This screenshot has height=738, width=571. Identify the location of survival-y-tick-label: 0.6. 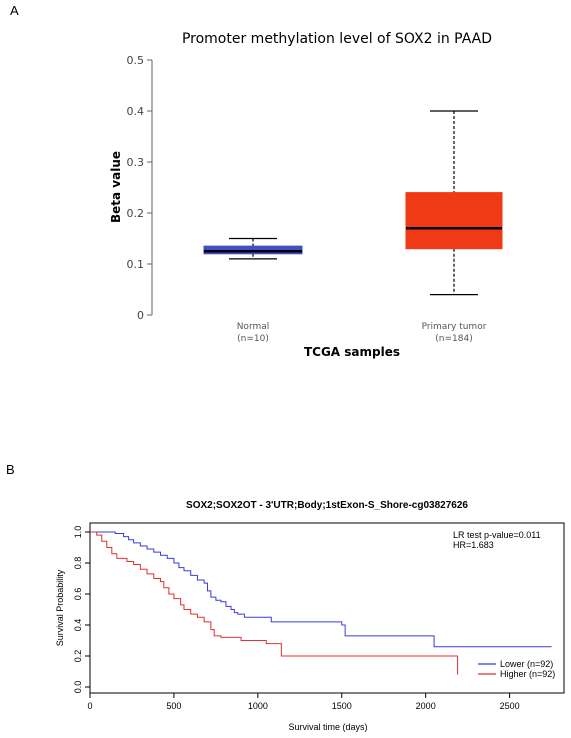
(78, 594).